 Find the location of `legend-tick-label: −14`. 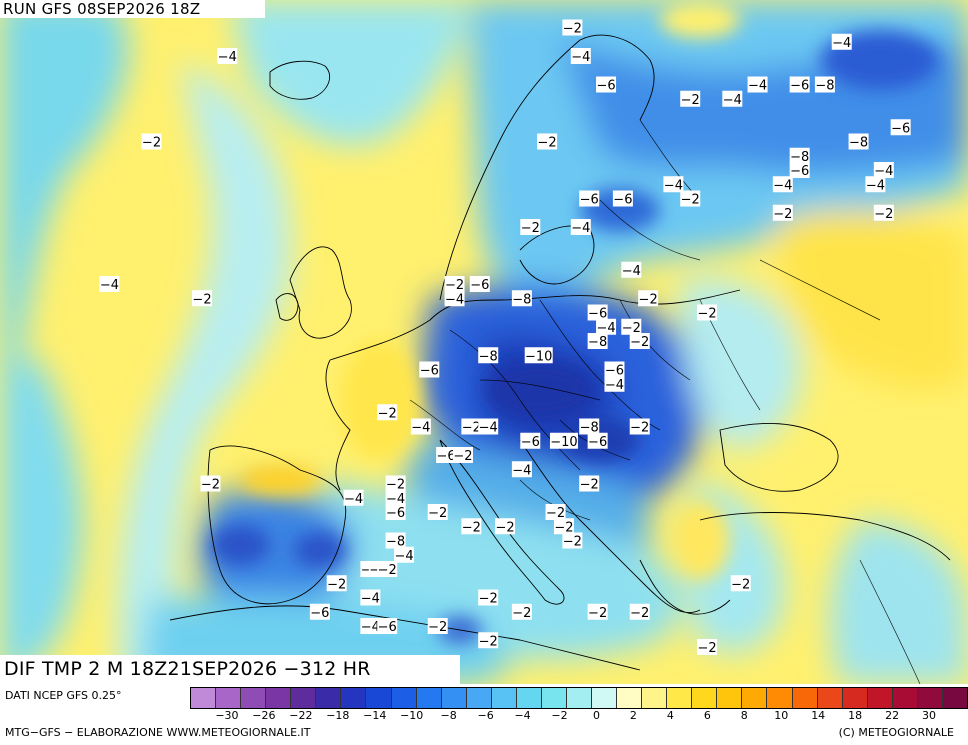

legend-tick-label: −14 is located at coordinates (375, 715).